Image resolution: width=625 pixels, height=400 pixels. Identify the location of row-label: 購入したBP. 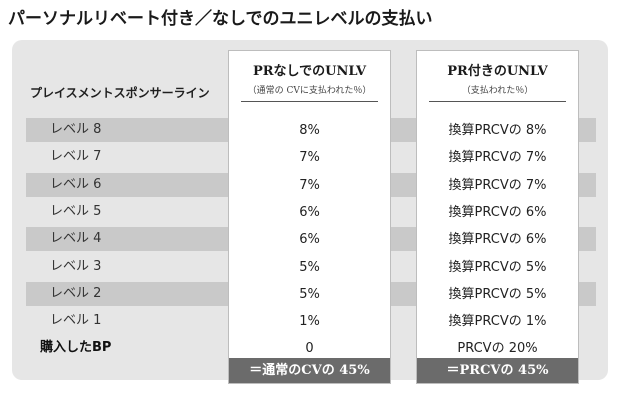
(76, 348).